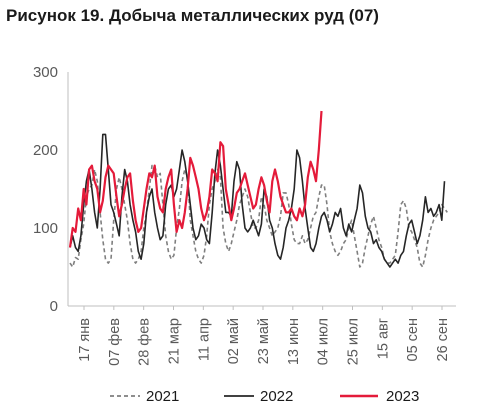  Describe the element at coordinates (54, 306) in the screenshot. I see `y-tick-label: 0` at that location.